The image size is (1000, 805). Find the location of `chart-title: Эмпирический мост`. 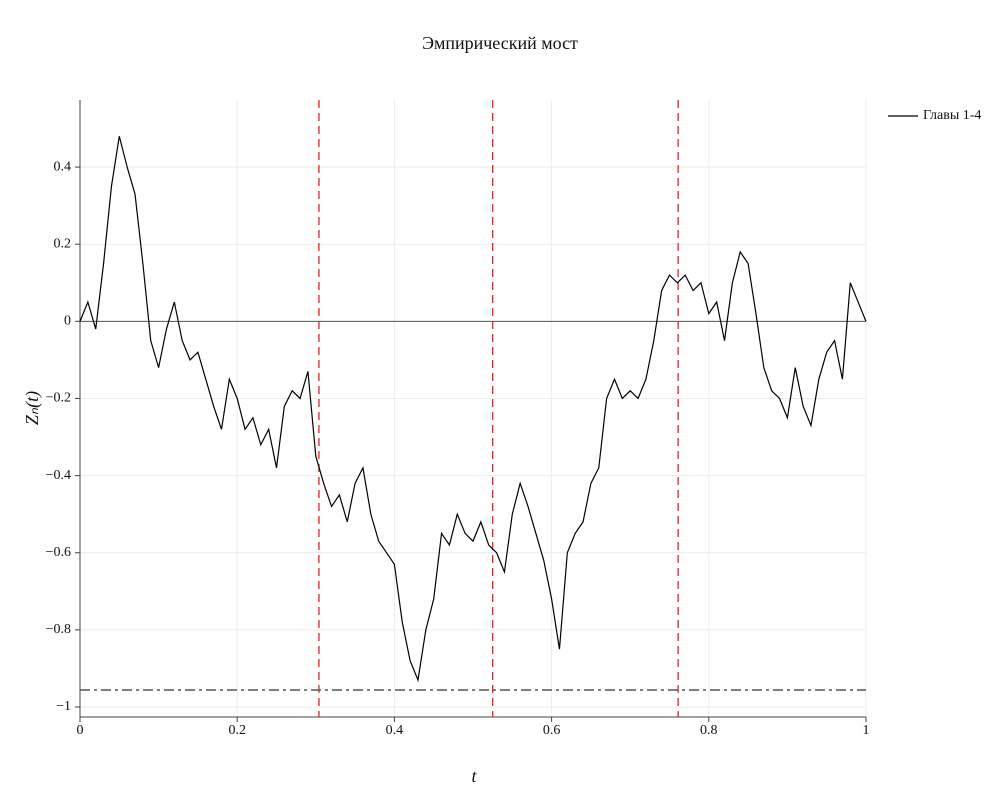

chart-title: Эмпирический мост is located at coordinates (500, 43).